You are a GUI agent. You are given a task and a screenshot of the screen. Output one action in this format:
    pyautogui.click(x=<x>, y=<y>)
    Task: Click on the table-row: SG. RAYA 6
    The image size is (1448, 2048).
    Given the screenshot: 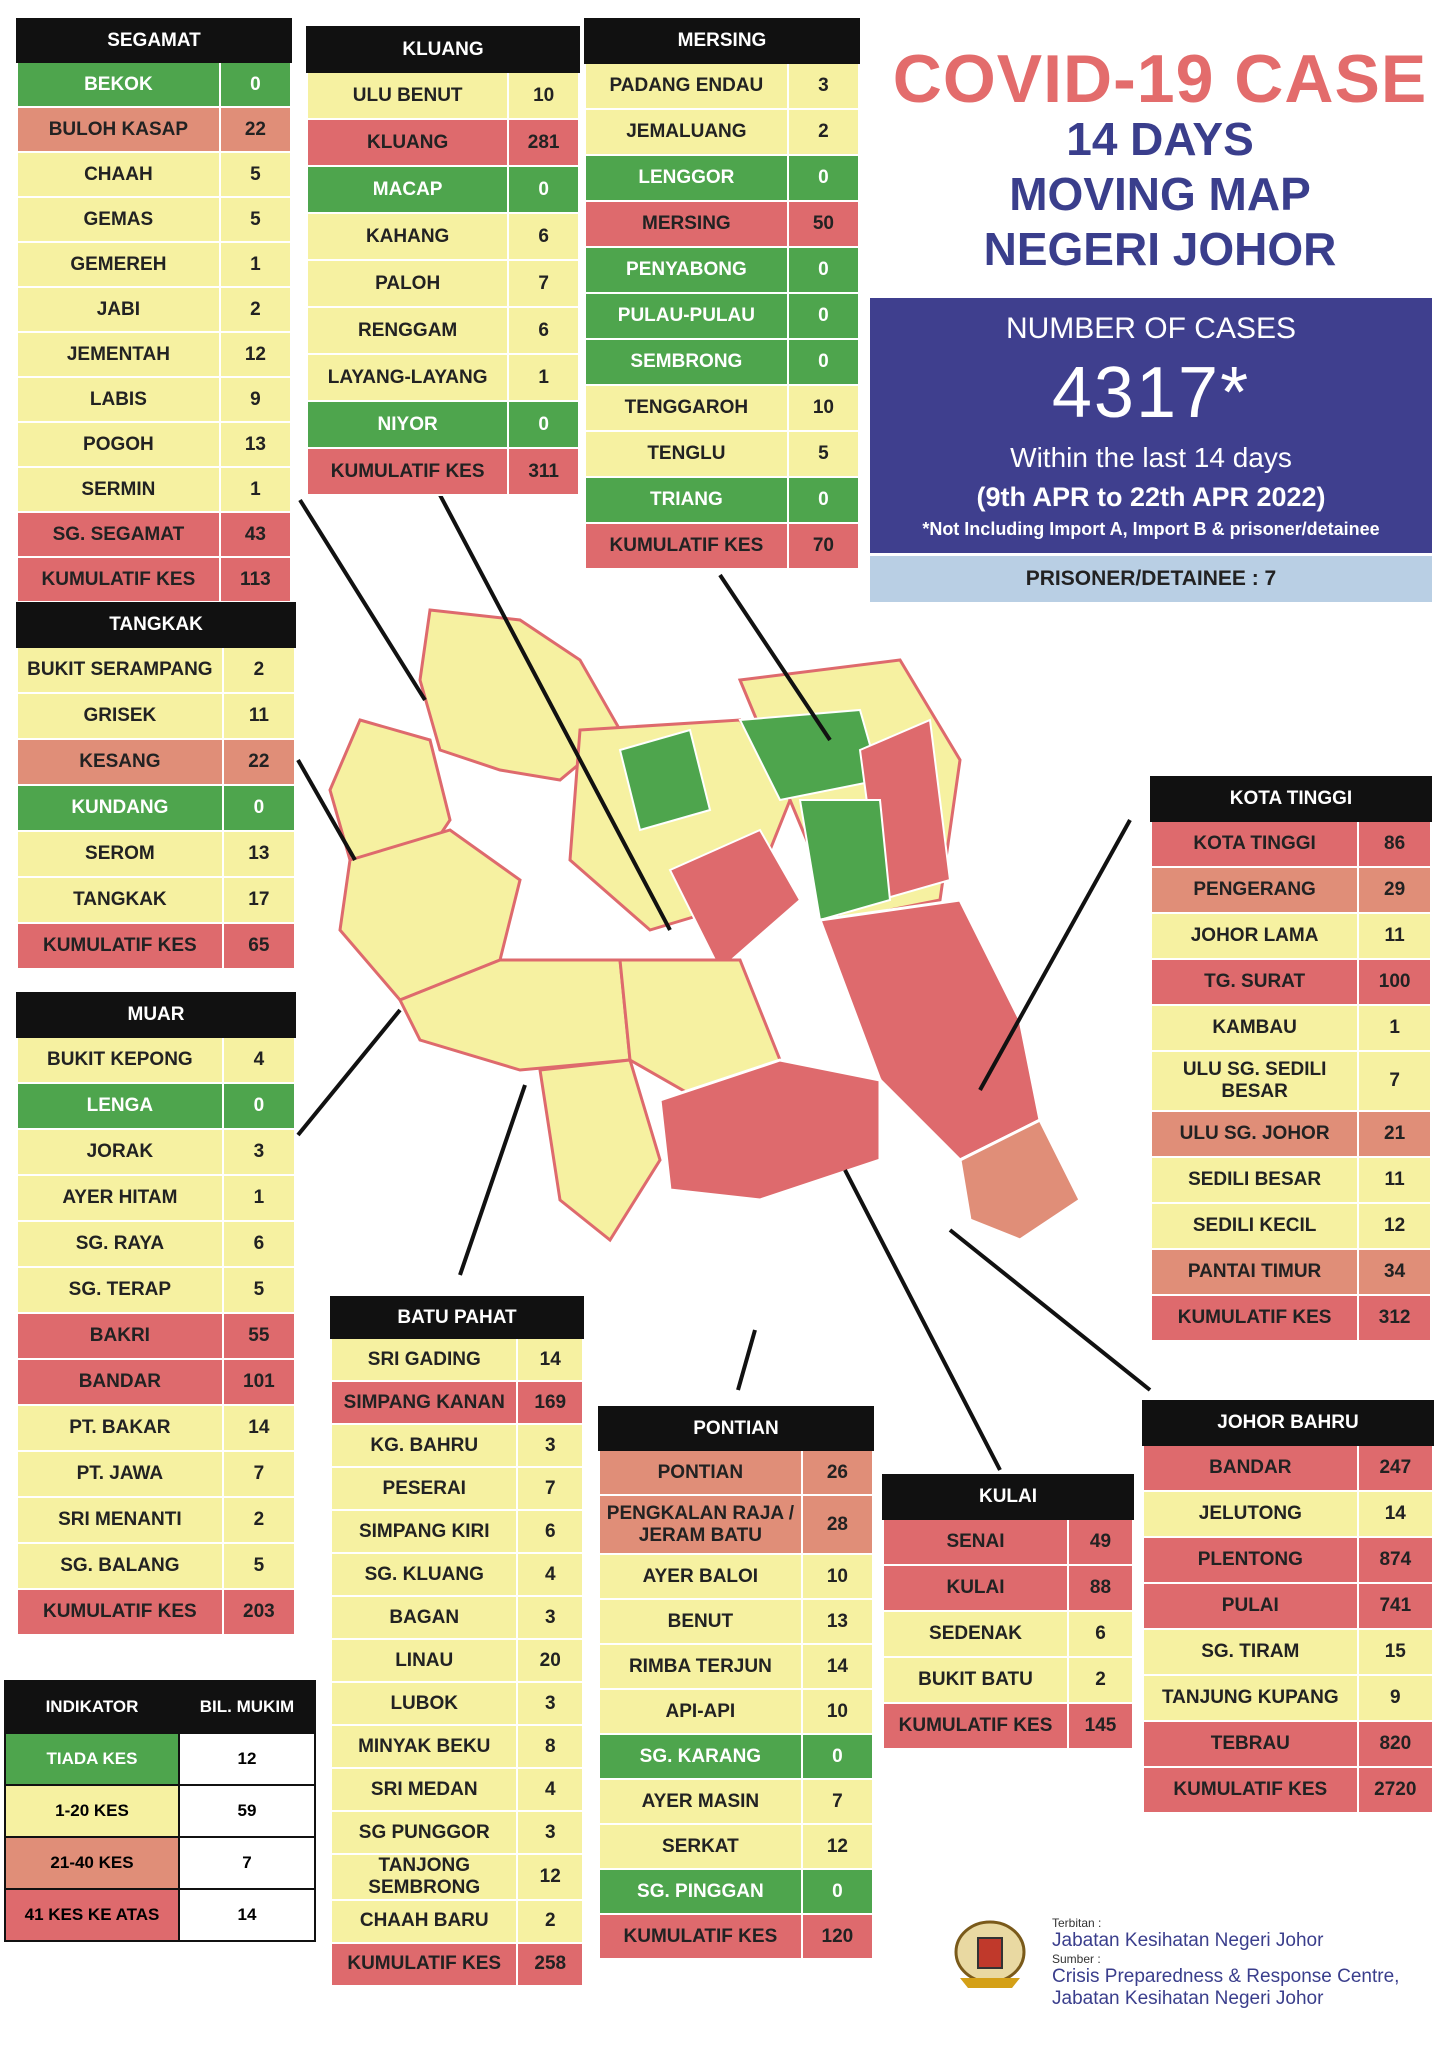 What is the action you would take?
    pyautogui.click(x=156, y=1244)
    